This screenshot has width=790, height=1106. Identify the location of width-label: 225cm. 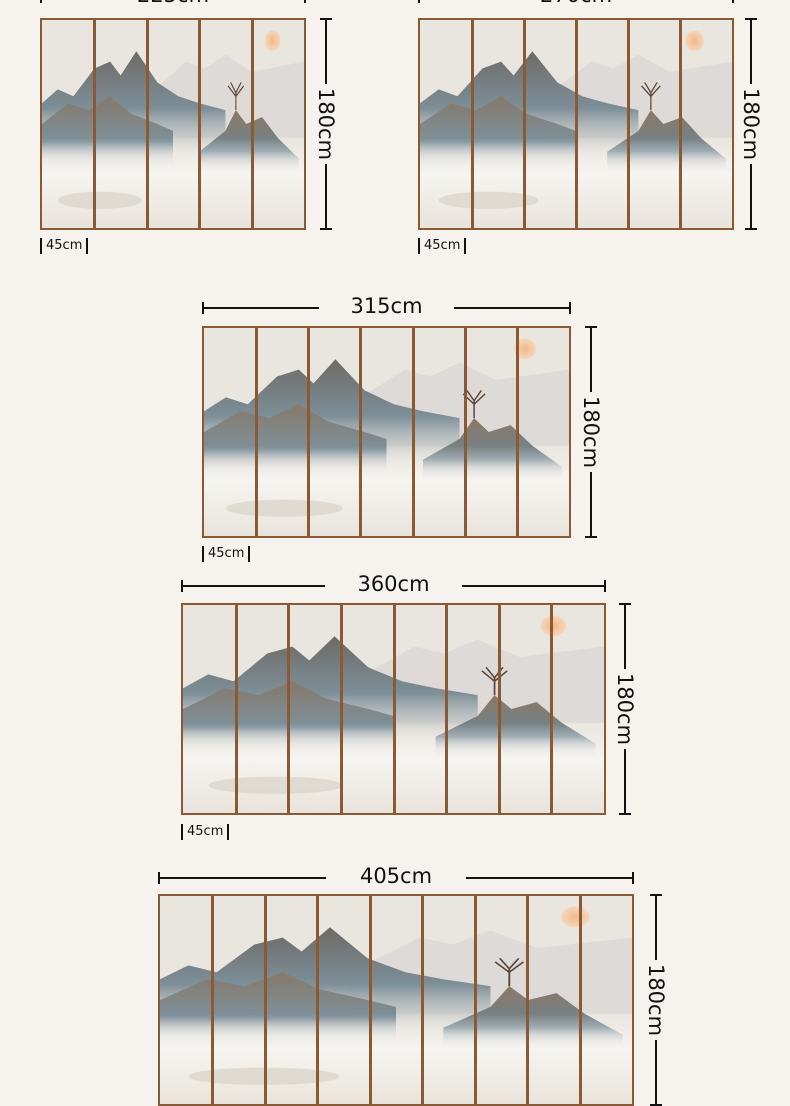
(173, 3).